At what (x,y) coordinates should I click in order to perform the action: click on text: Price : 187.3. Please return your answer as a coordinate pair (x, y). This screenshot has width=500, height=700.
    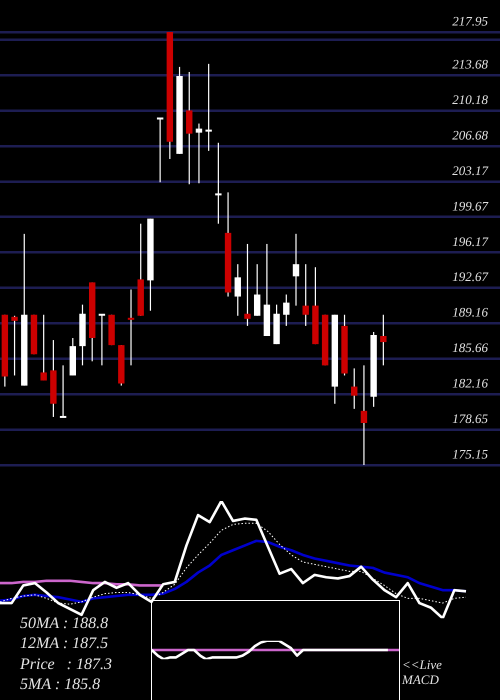
    Looking at the image, I should click on (66, 664).